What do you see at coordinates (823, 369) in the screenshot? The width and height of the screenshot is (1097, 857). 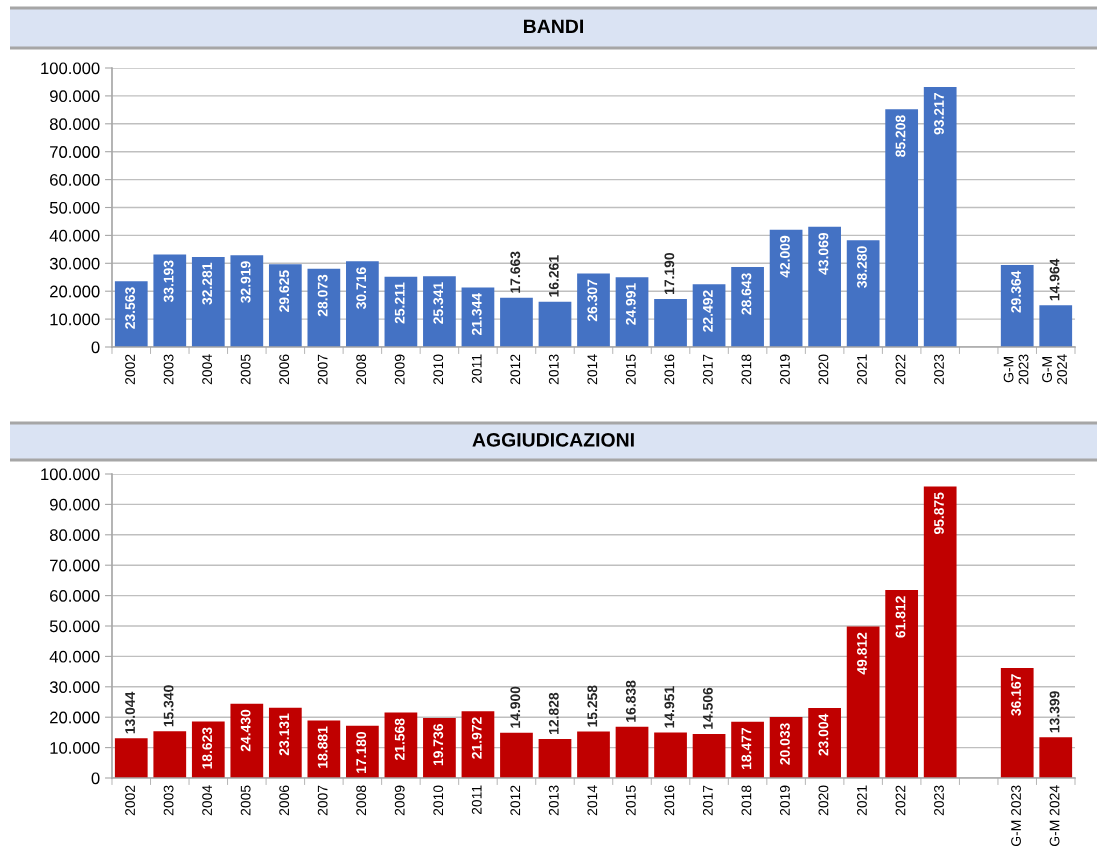 I see `x-tick-label: 2020` at bounding box center [823, 369].